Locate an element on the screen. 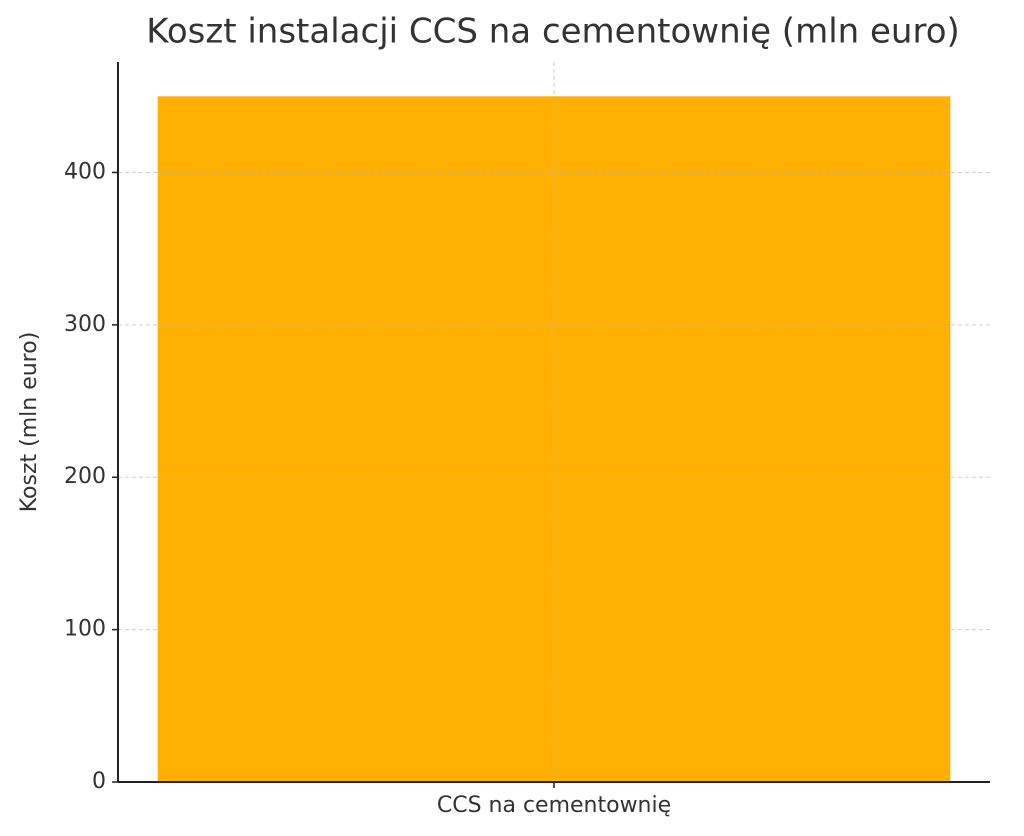  y-tick-label: 200 is located at coordinates (85, 476).